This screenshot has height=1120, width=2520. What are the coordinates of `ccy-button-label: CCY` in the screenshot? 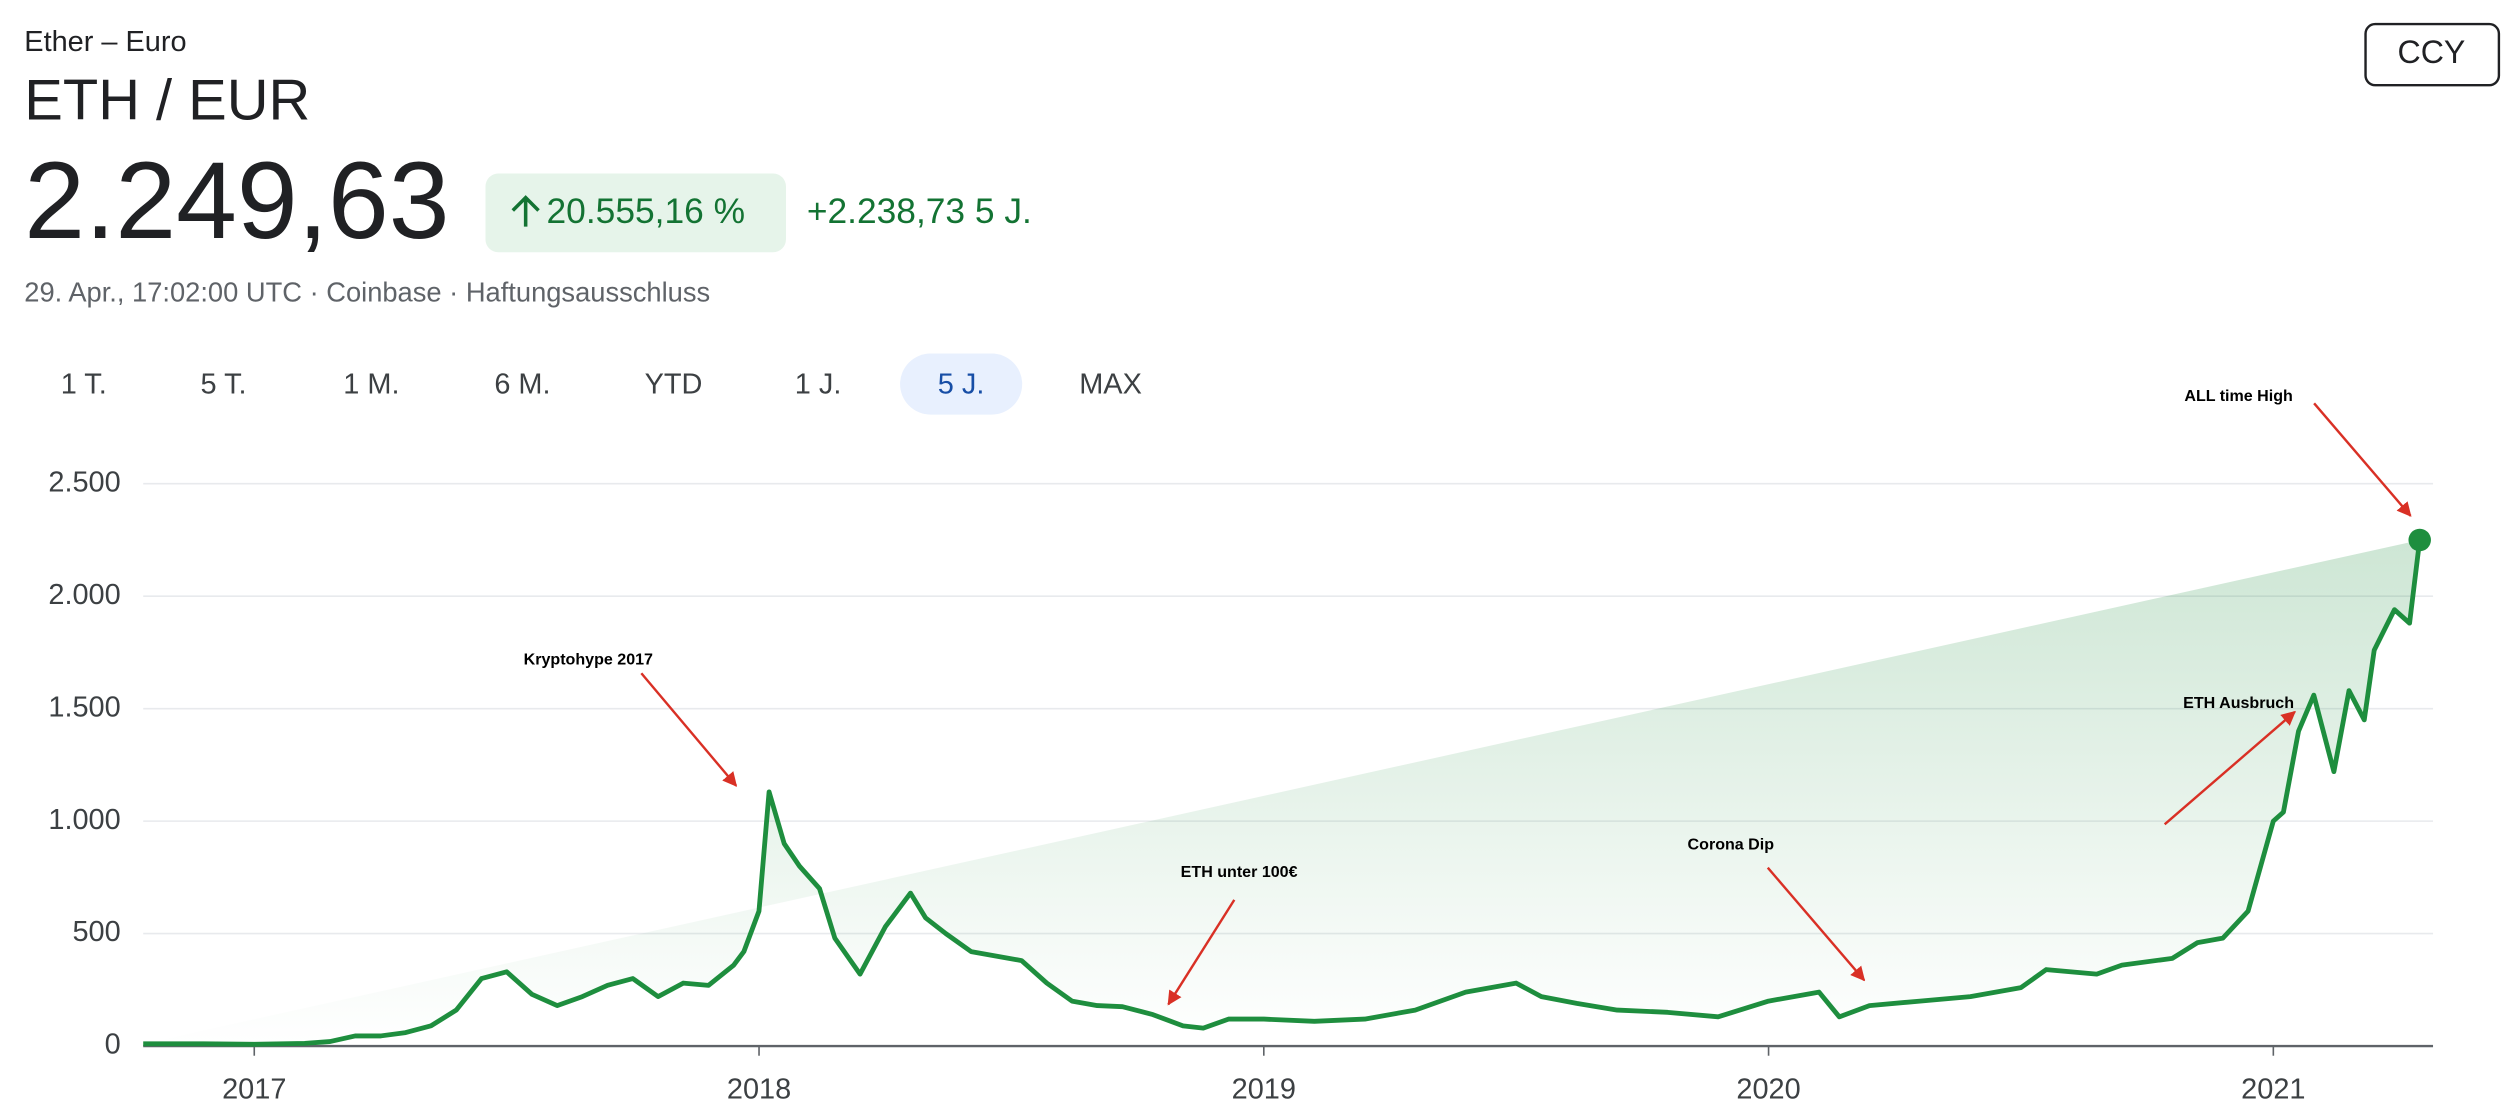 It's located at (2432, 52).